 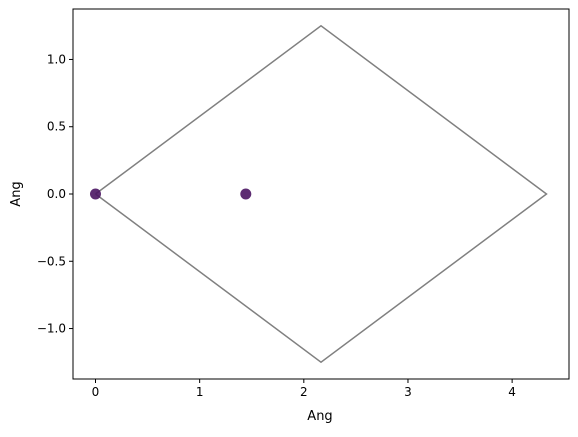 I want to click on x-tick-label: 2, so click(x=304, y=392).